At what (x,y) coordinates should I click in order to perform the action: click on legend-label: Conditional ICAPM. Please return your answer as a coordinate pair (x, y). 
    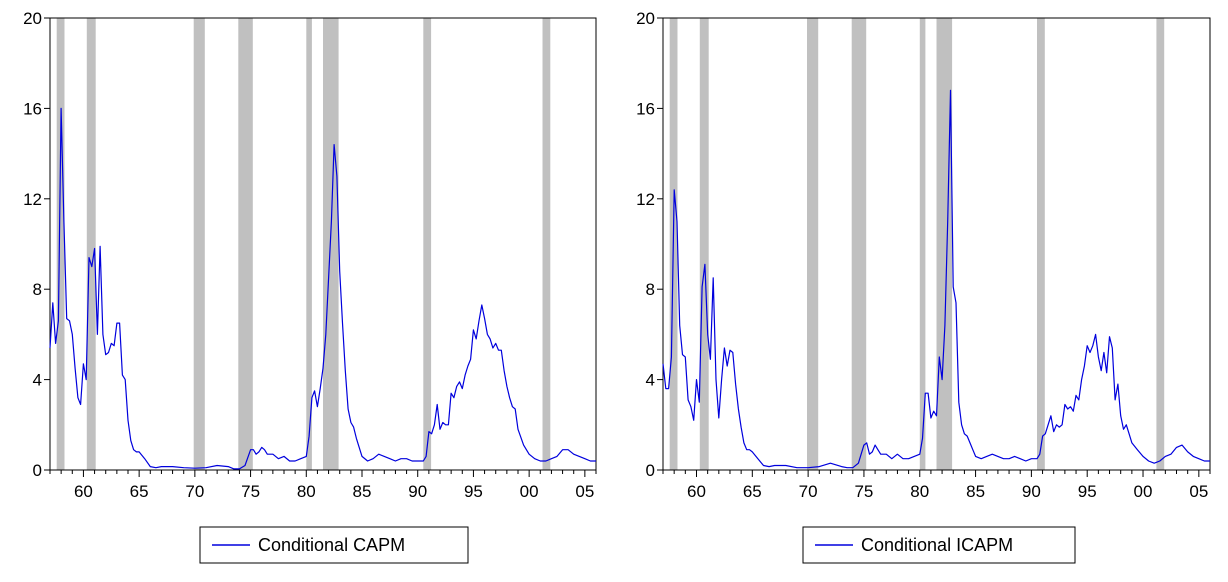
    Looking at the image, I should click on (937, 545).